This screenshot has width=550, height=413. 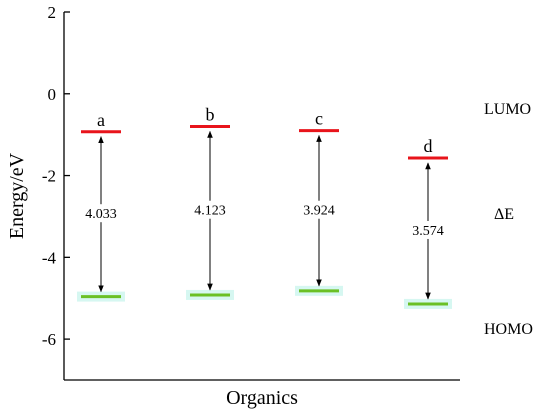 I want to click on category-label: b, so click(x=210, y=114).